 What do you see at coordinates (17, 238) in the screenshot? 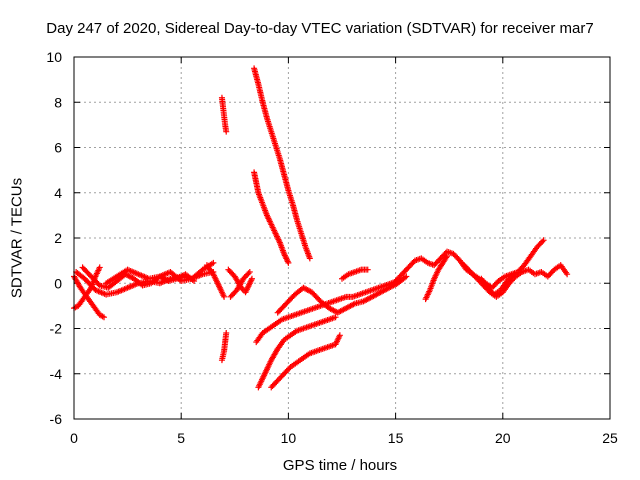
I see `y-axis-label: SDTVAR / TECUs` at bounding box center [17, 238].